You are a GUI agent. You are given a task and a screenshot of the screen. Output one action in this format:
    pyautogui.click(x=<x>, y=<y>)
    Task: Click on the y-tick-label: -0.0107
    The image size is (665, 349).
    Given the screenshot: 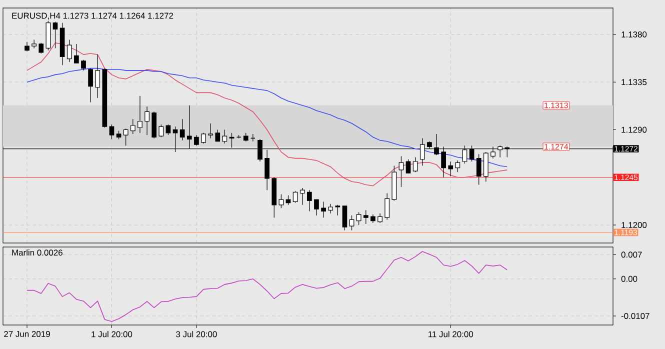 What is the action you would take?
    pyautogui.click(x=635, y=315)
    